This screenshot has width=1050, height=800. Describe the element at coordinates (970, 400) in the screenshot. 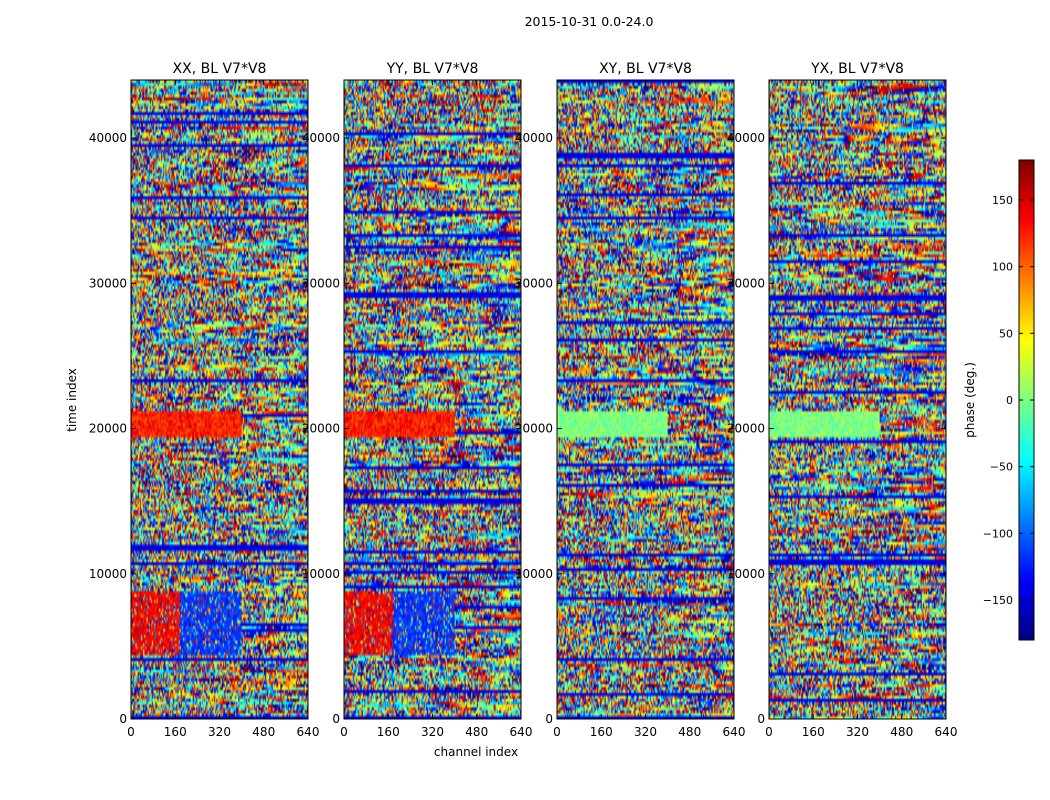

I see `colorbar-label: phase (deg.)` at that location.